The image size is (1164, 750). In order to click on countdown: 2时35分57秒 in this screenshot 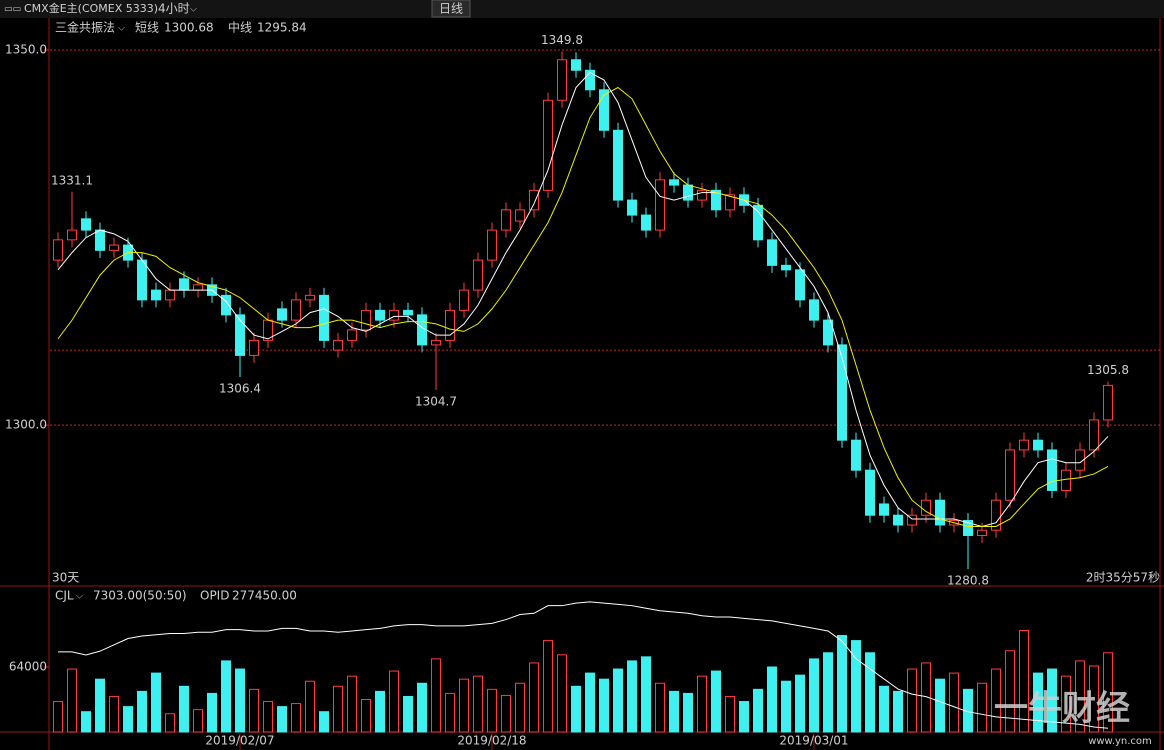, I will do `click(1123, 578)`.